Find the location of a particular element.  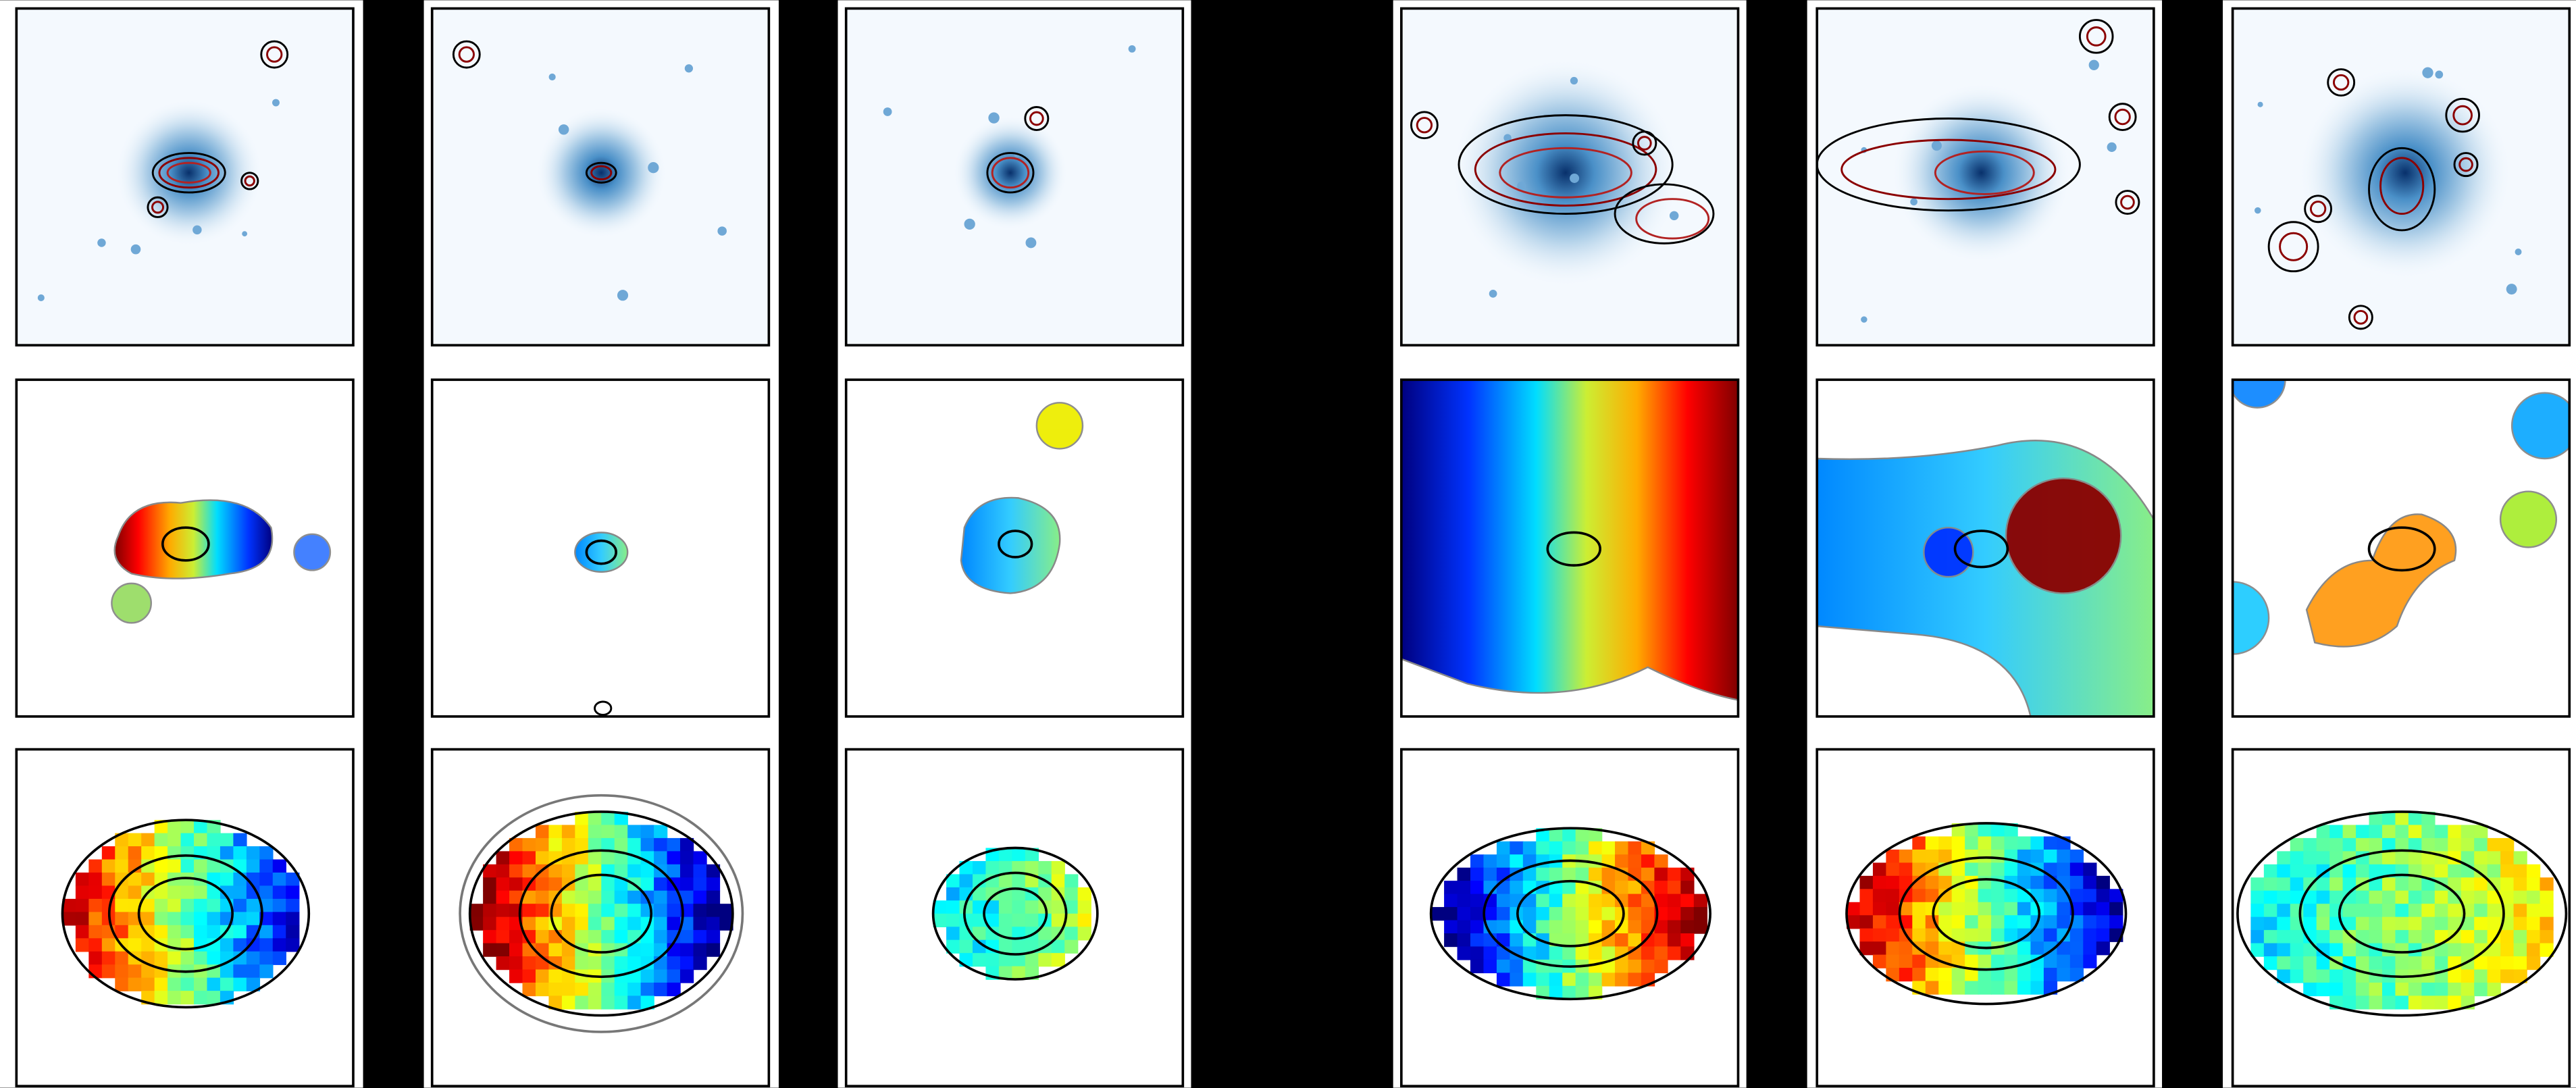

source-glow is located at coordinates (1010, 172).